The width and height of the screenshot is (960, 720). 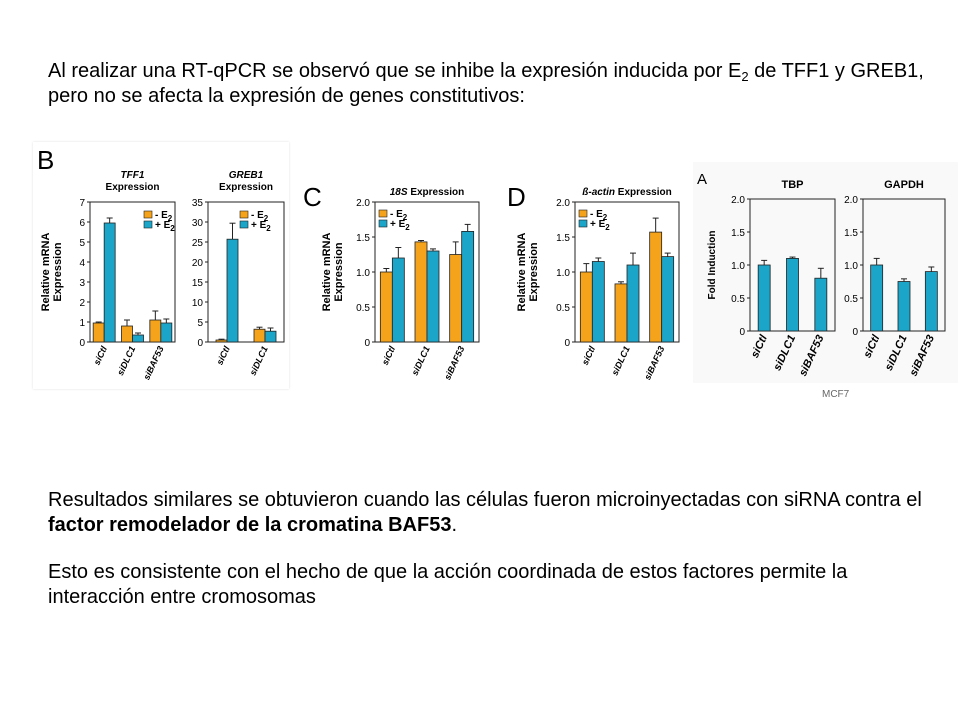 I want to click on chart0-ytick-label: 4, so click(x=82, y=263).